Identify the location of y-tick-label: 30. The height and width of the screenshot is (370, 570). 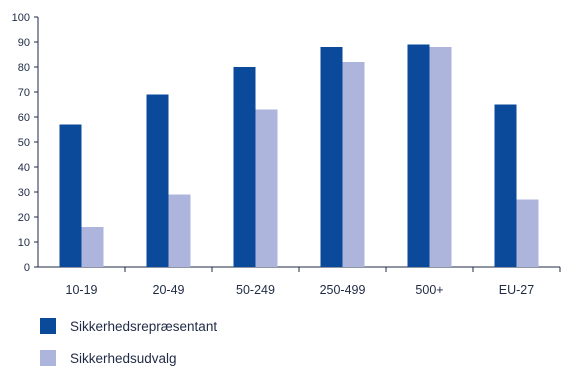
(24, 193).